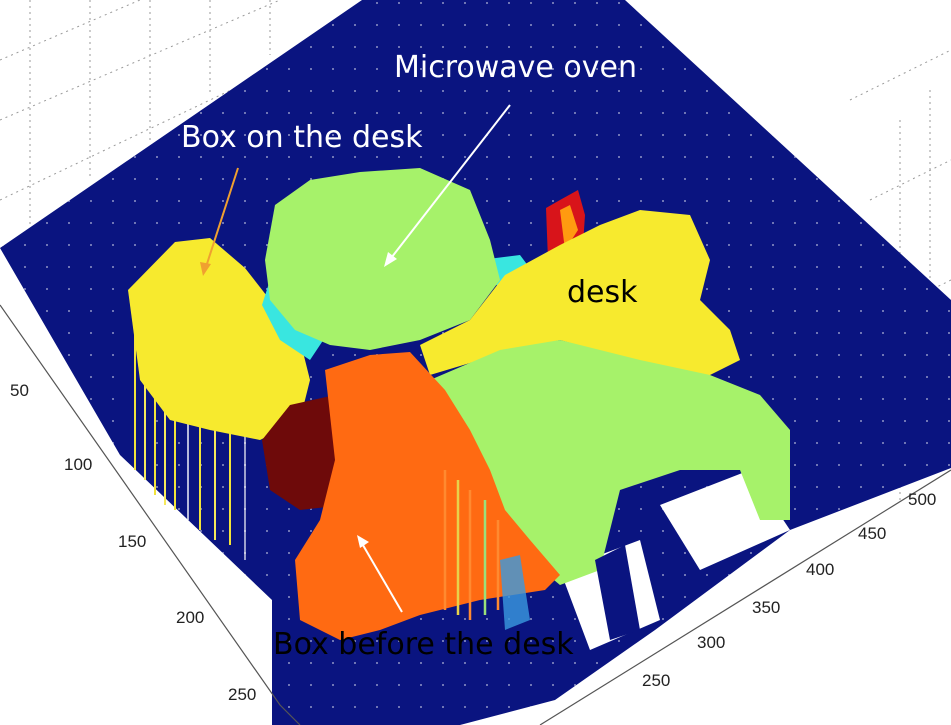  What do you see at coordinates (656, 680) in the screenshot?
I see `x-tick-250: 250` at bounding box center [656, 680].